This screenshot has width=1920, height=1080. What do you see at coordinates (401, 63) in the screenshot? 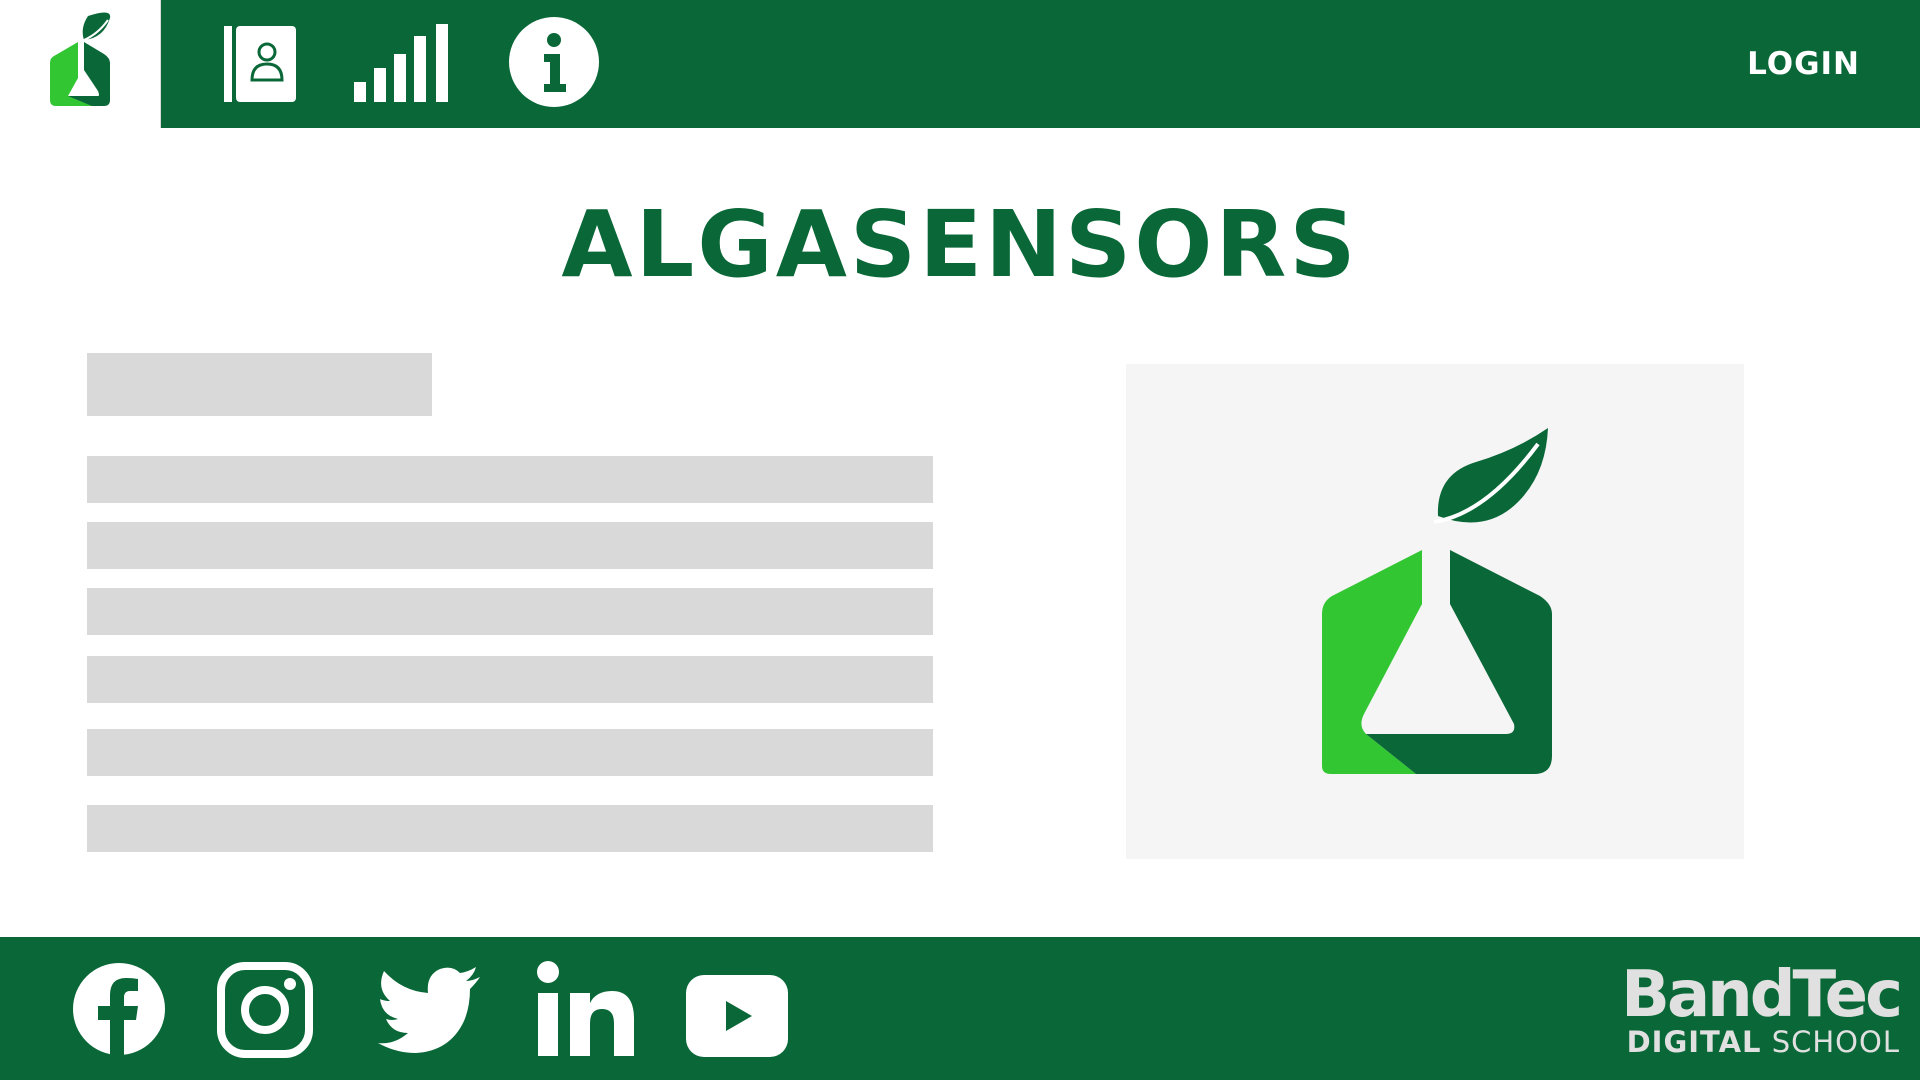
I see `signal-bars-icon` at bounding box center [401, 63].